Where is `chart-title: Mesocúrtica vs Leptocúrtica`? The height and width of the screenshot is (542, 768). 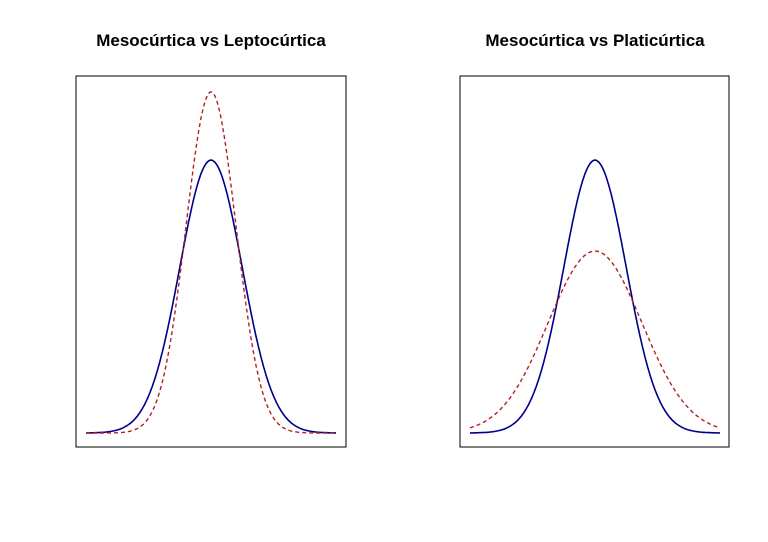
chart-title: Mesocúrtica vs Leptocúrtica is located at coordinates (211, 40).